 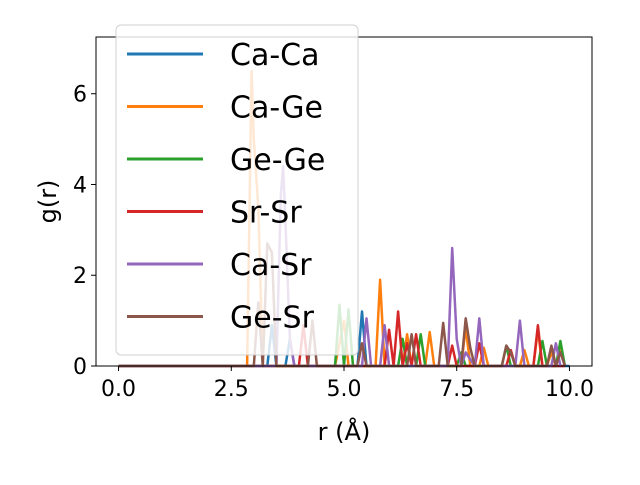 I want to click on x-axis-label: r (Å), so click(x=344, y=431).